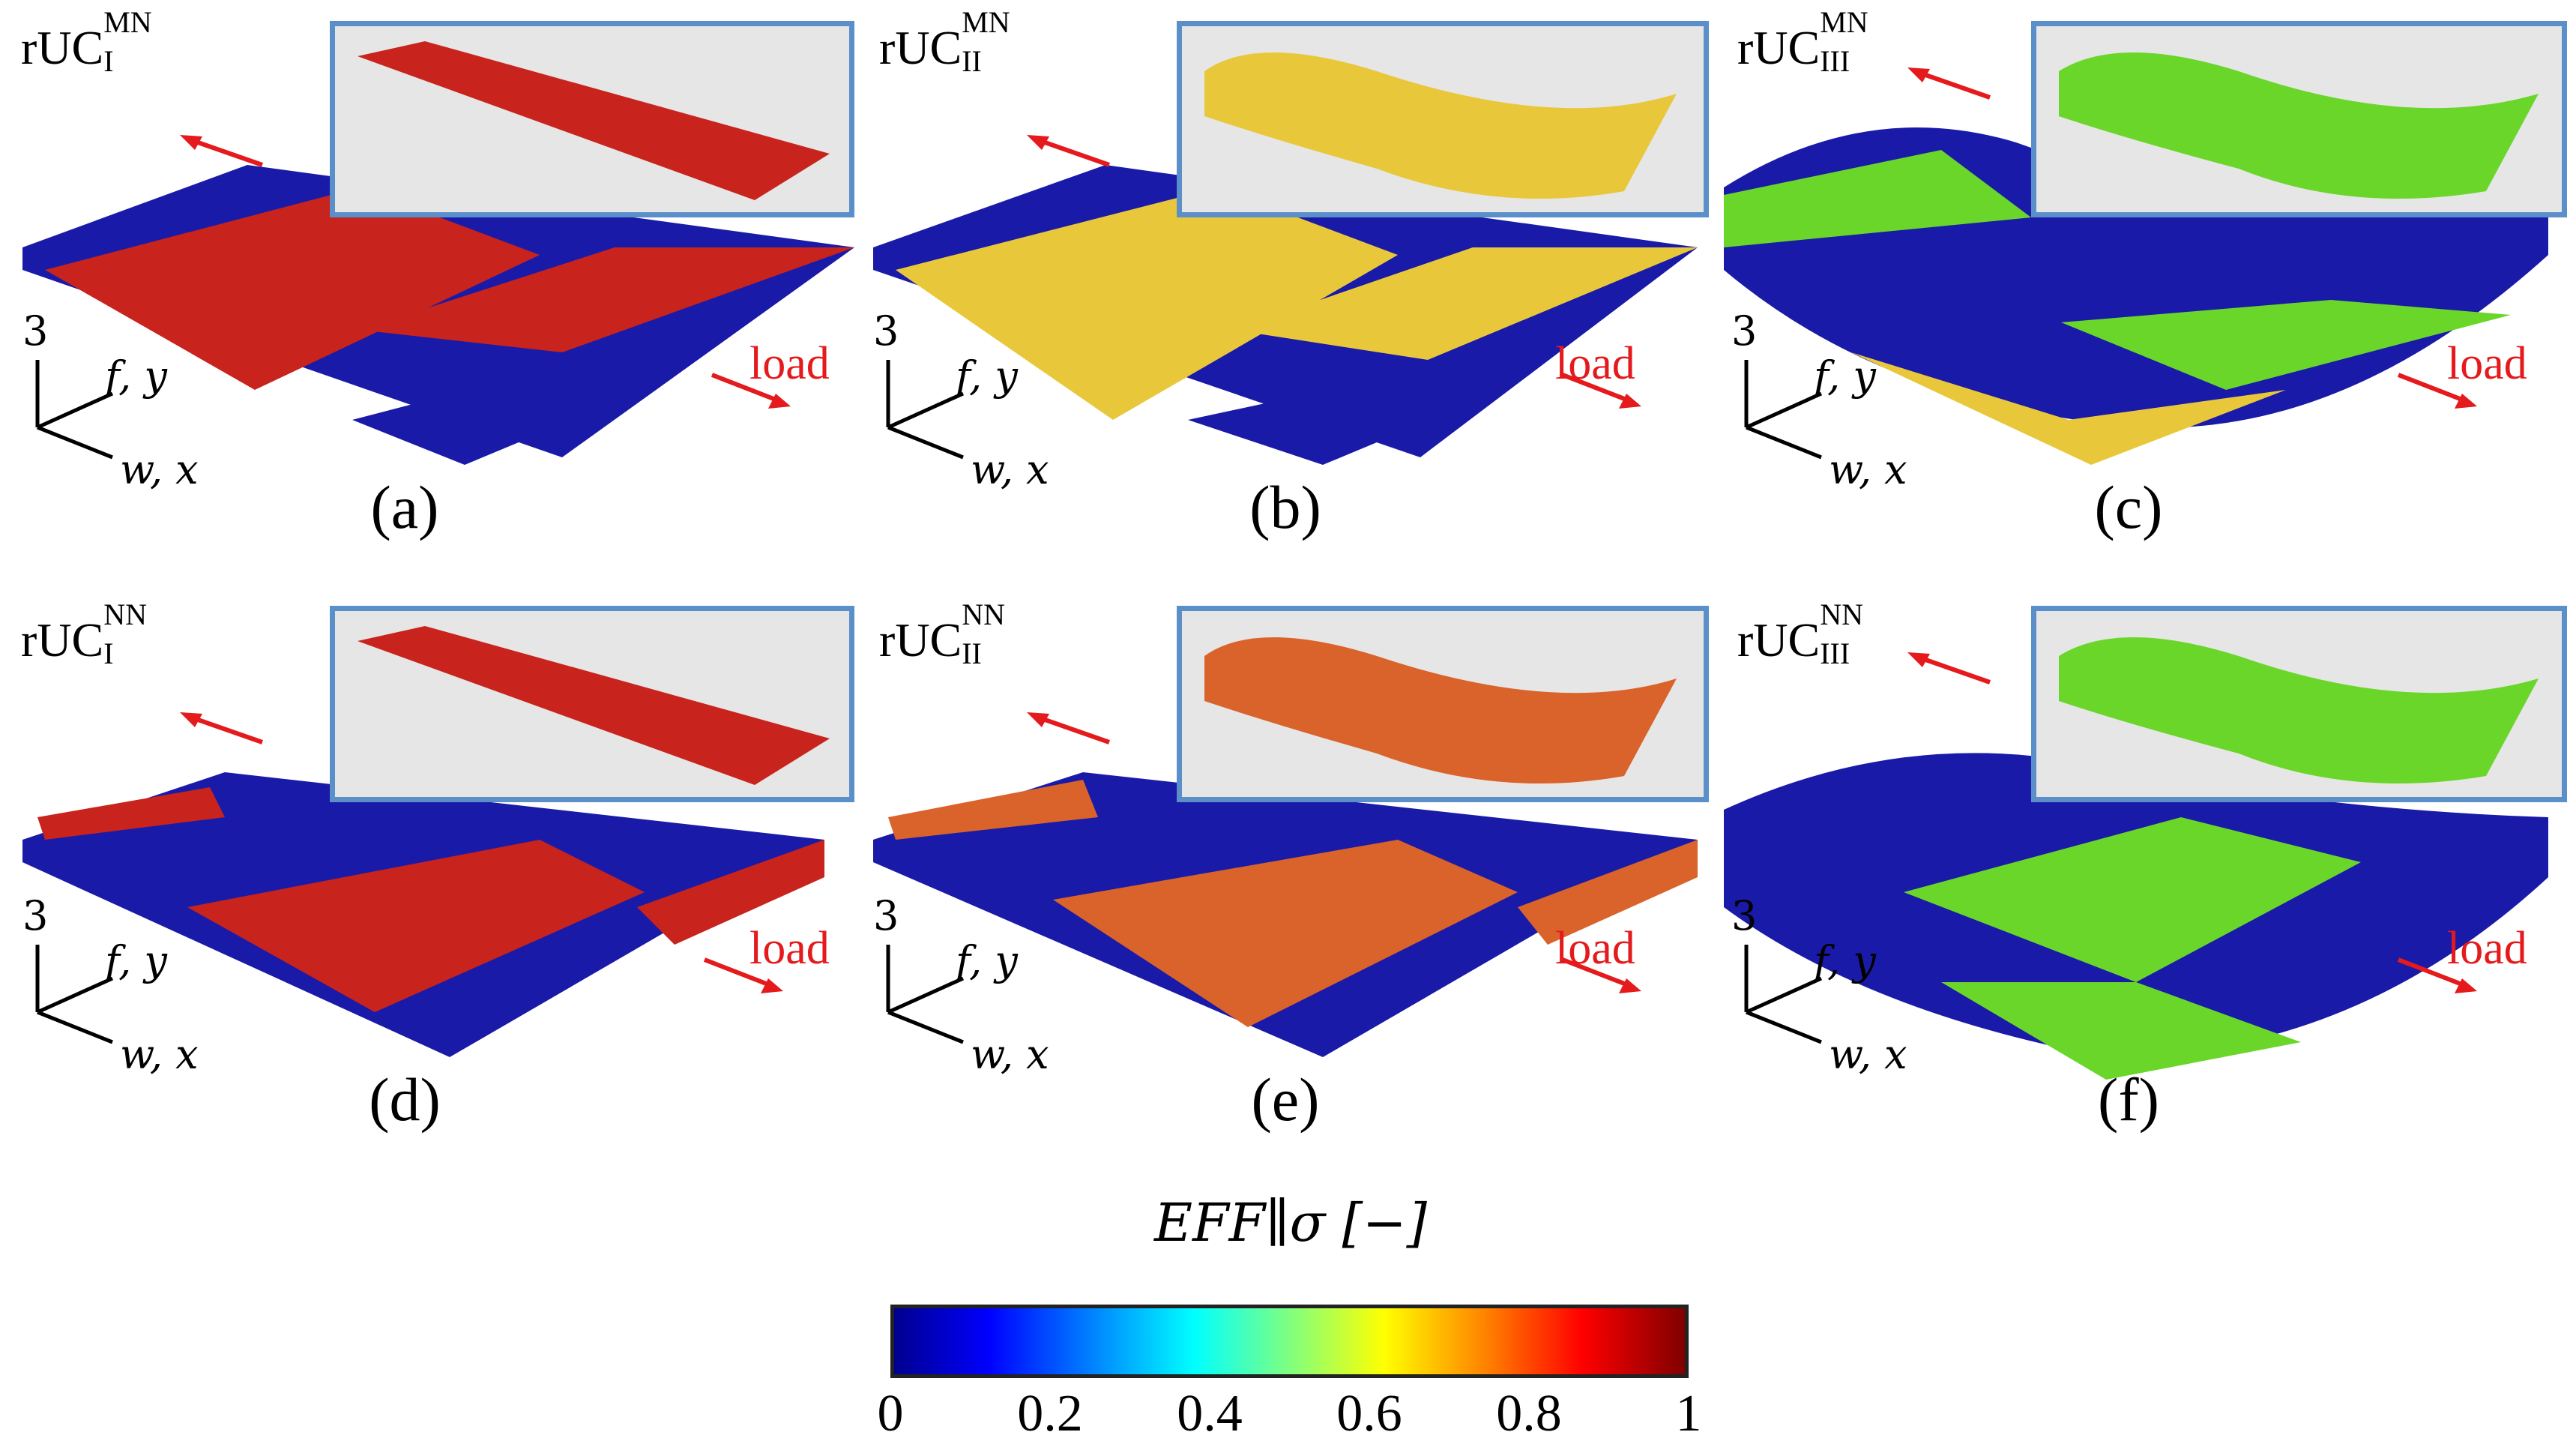 This screenshot has width=2576, height=1444. I want to click on colorbar-tick: 0.2, so click(1050, 1414).